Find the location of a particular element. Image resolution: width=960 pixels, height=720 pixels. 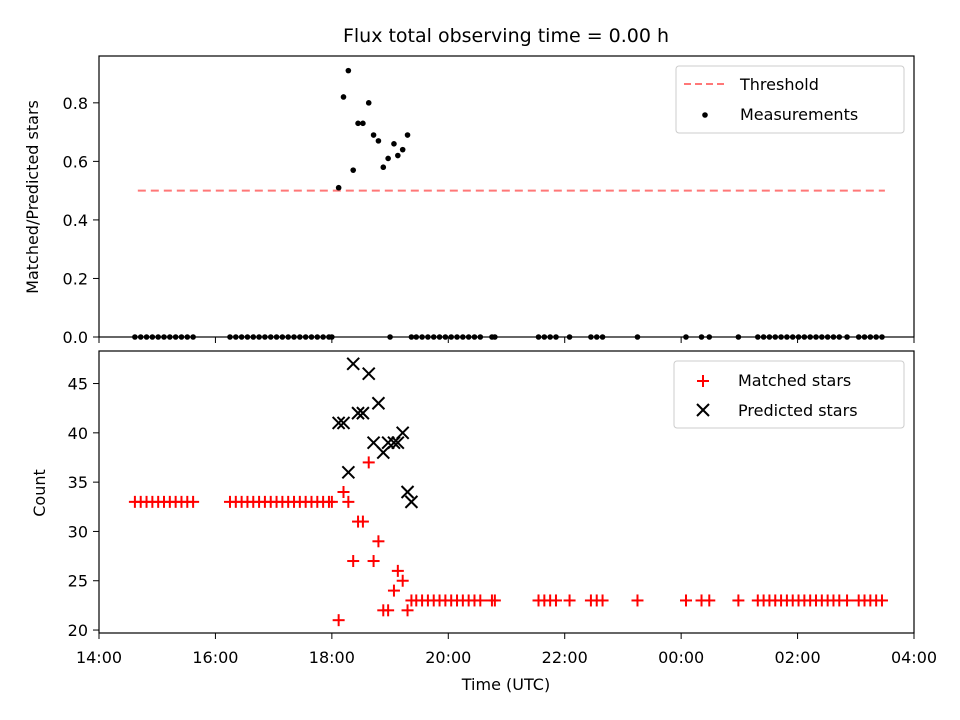

top-ytick-label: 0.4 is located at coordinates (75, 220).